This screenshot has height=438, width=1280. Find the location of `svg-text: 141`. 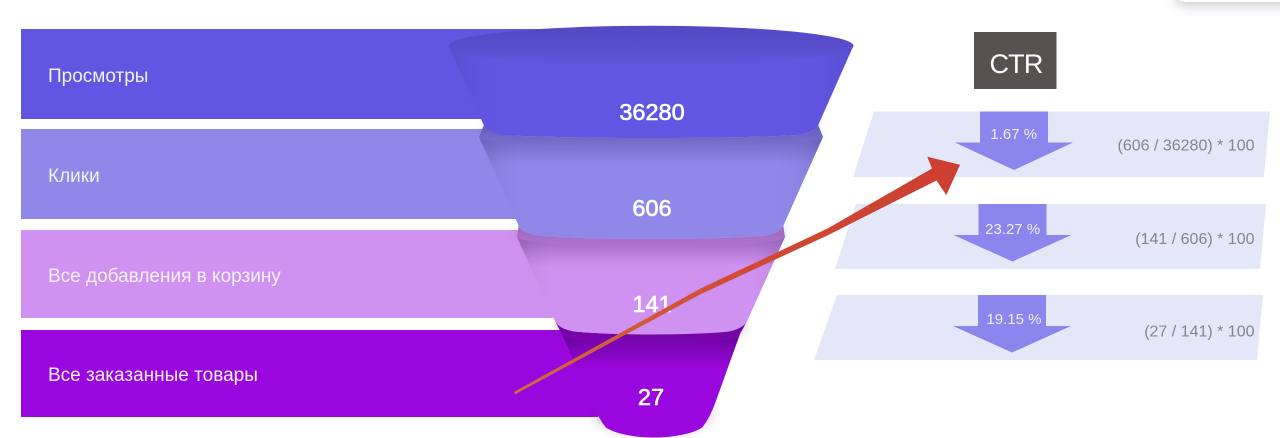

svg-text: 141 is located at coordinates (651, 304).